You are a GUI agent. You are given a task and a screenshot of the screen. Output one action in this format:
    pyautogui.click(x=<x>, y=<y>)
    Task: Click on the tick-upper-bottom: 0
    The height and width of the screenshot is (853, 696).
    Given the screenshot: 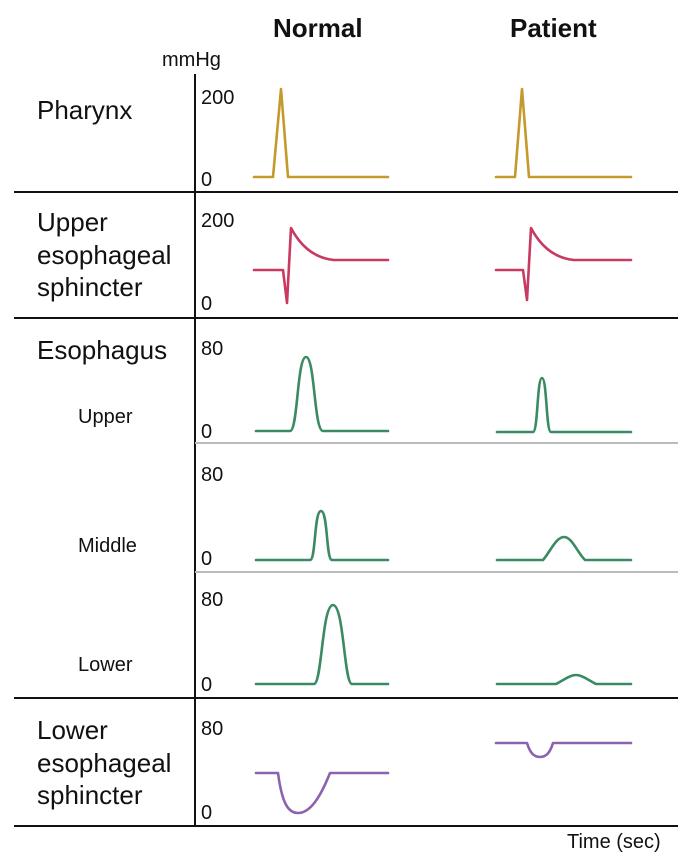 What is the action you would take?
    pyautogui.click(x=207, y=432)
    